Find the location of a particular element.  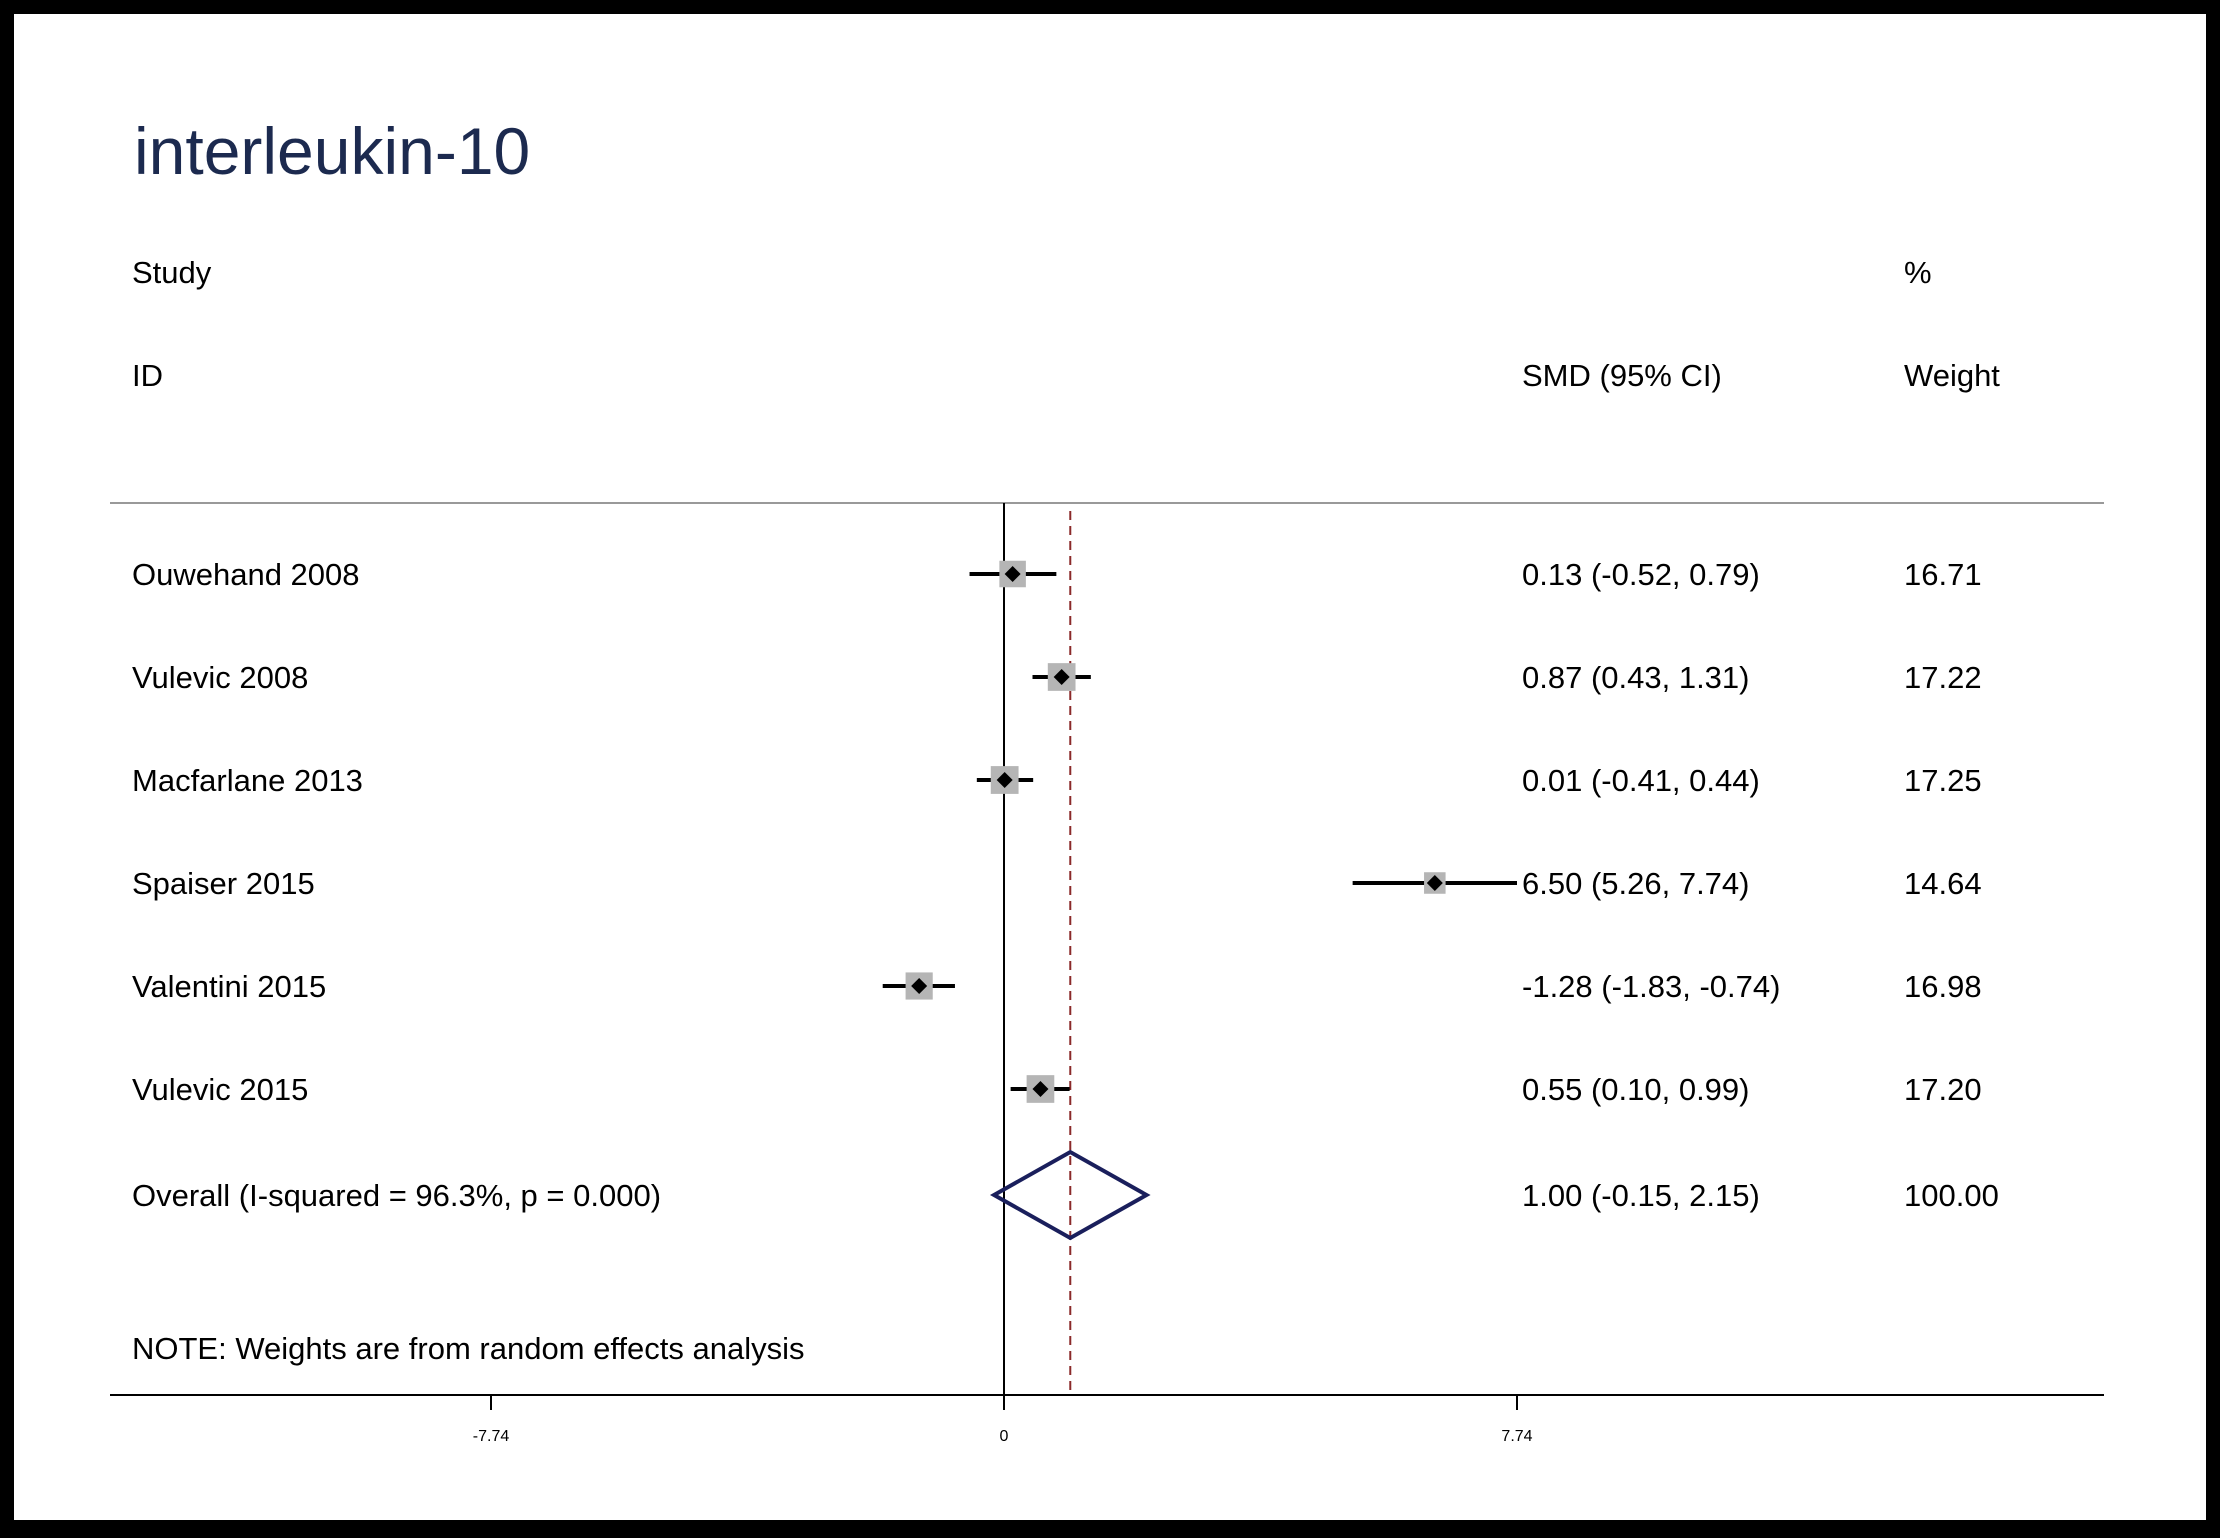

overall-weight-text: 100.00 is located at coordinates (1951, 1195).